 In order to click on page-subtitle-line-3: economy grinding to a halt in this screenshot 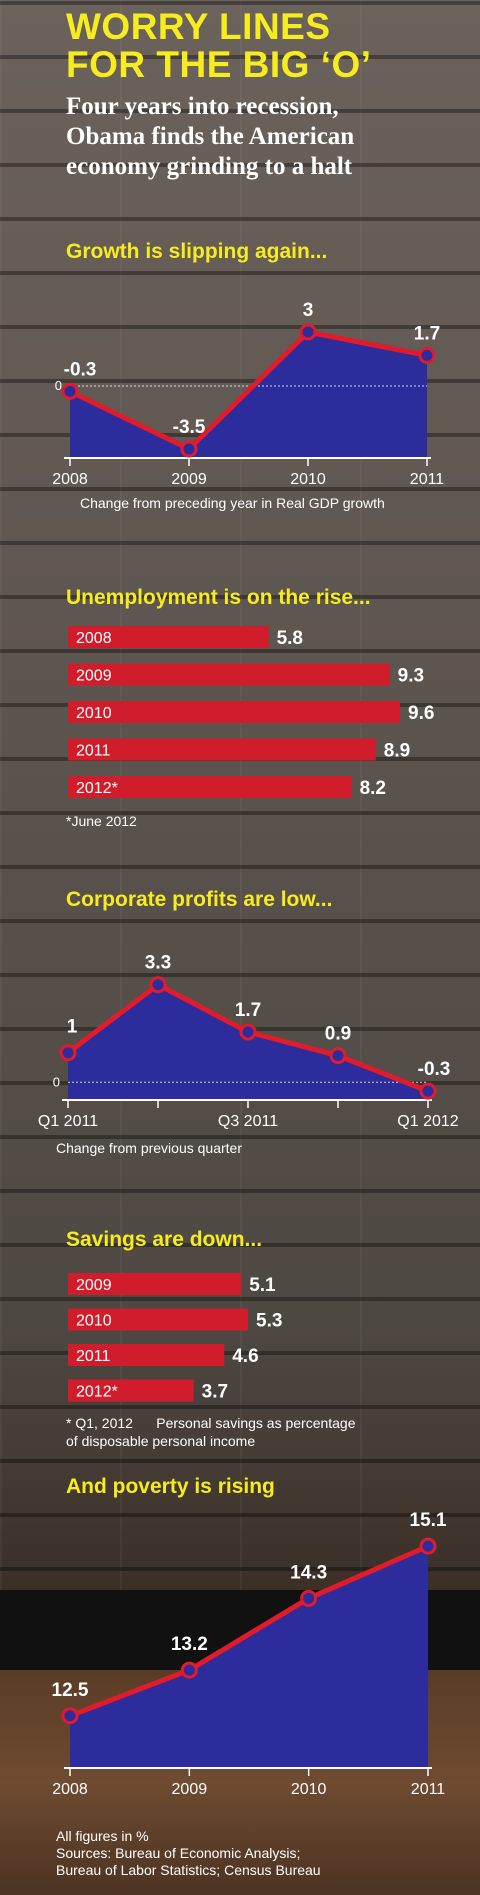, I will do `click(209, 166)`.